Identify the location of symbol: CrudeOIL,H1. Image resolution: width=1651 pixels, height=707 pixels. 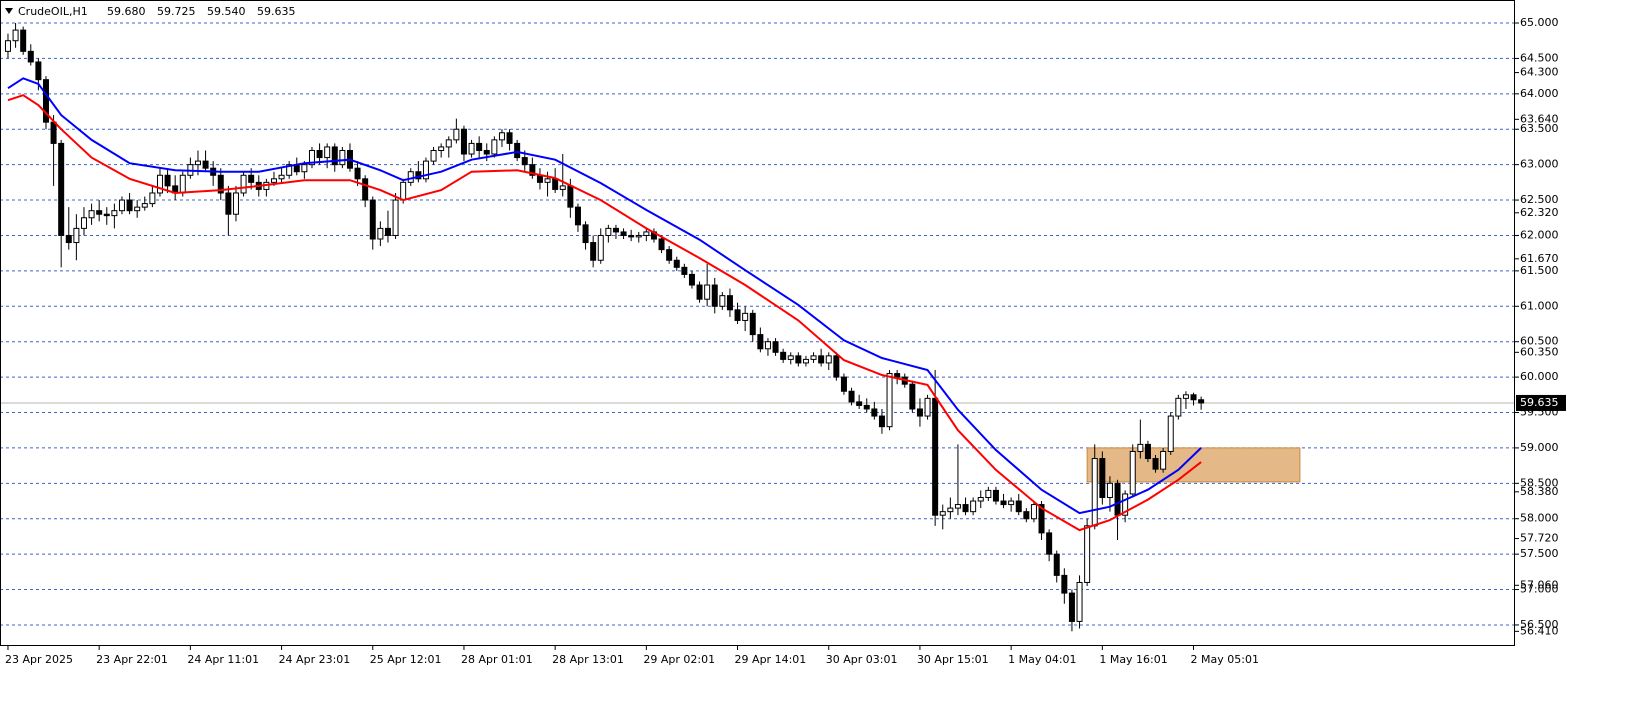
(53, 11).